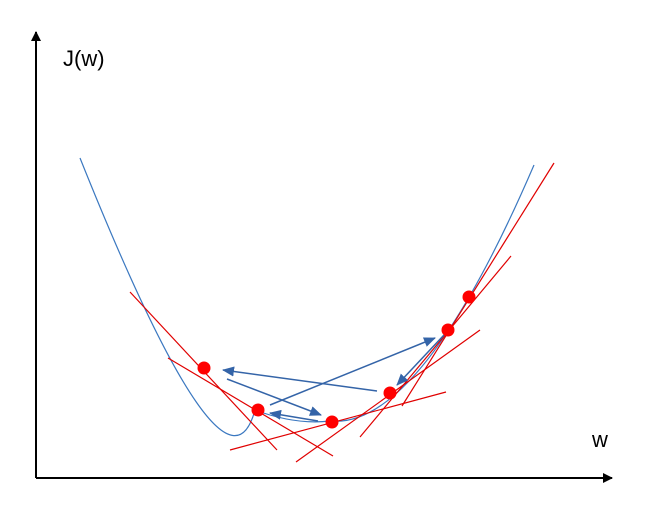 The image size is (648, 511). I want to click on iterate-points, so click(336, 359).